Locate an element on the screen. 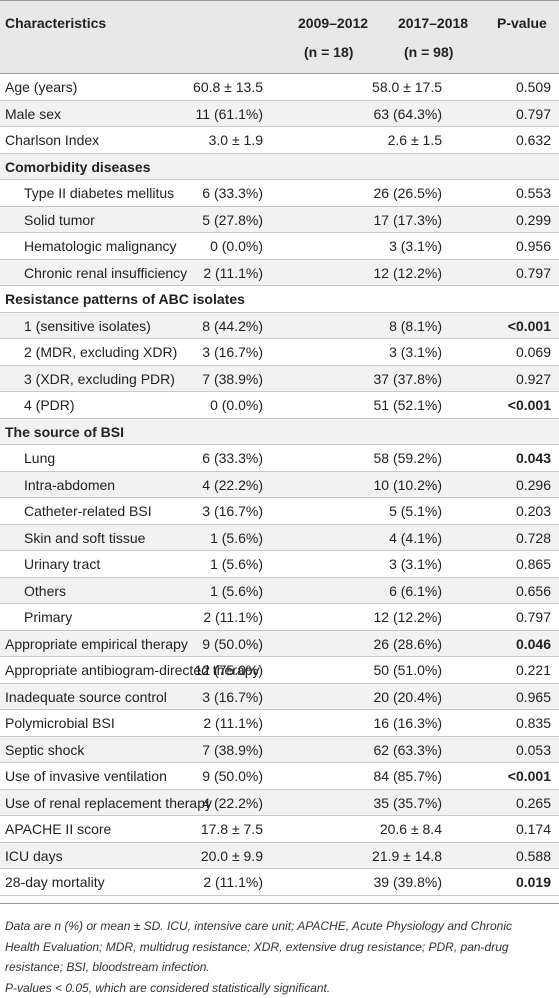 This screenshot has height=998, width=559. row-label: Comorbidity diseases is located at coordinates (78, 167).